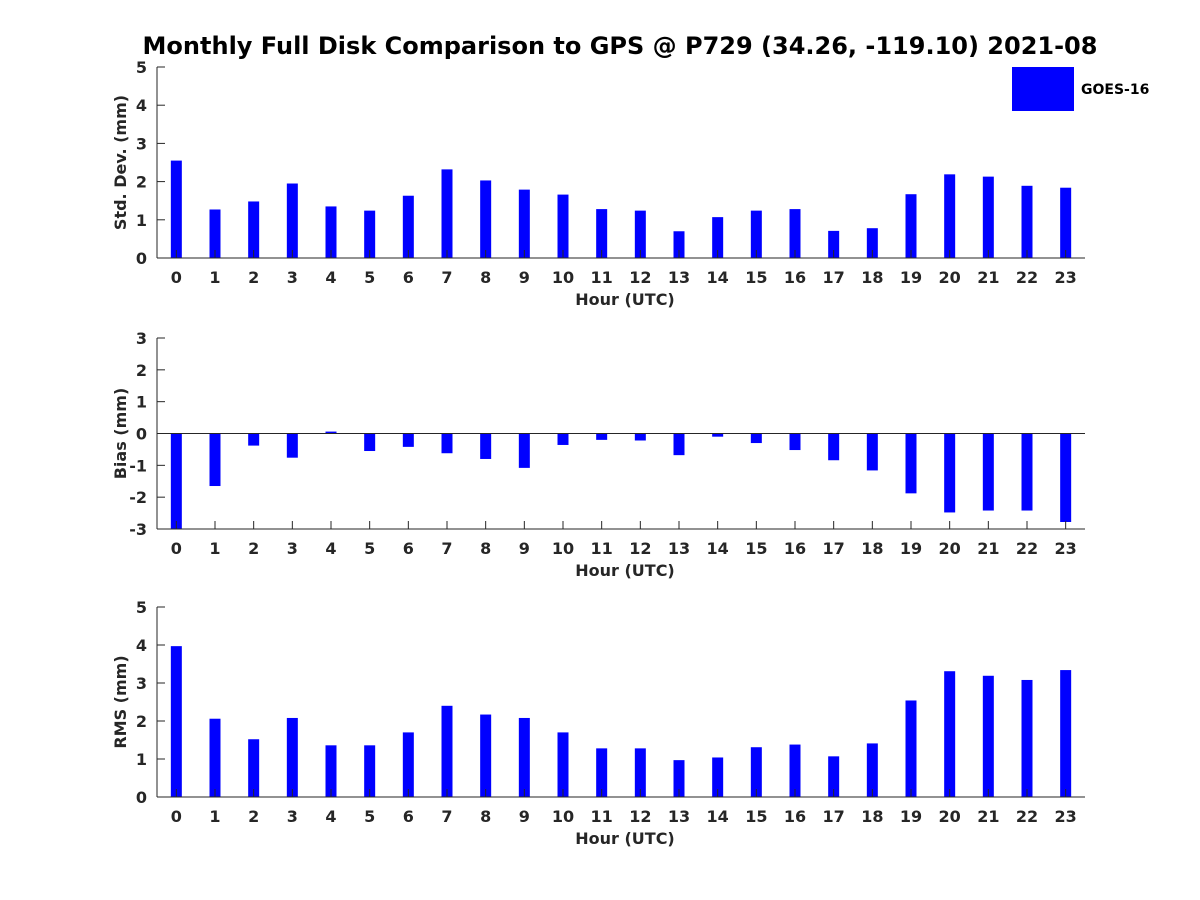  Describe the element at coordinates (120, 162) in the screenshot. I see `std-dev-y-axis-label: Std. Dev. (mm)` at that location.